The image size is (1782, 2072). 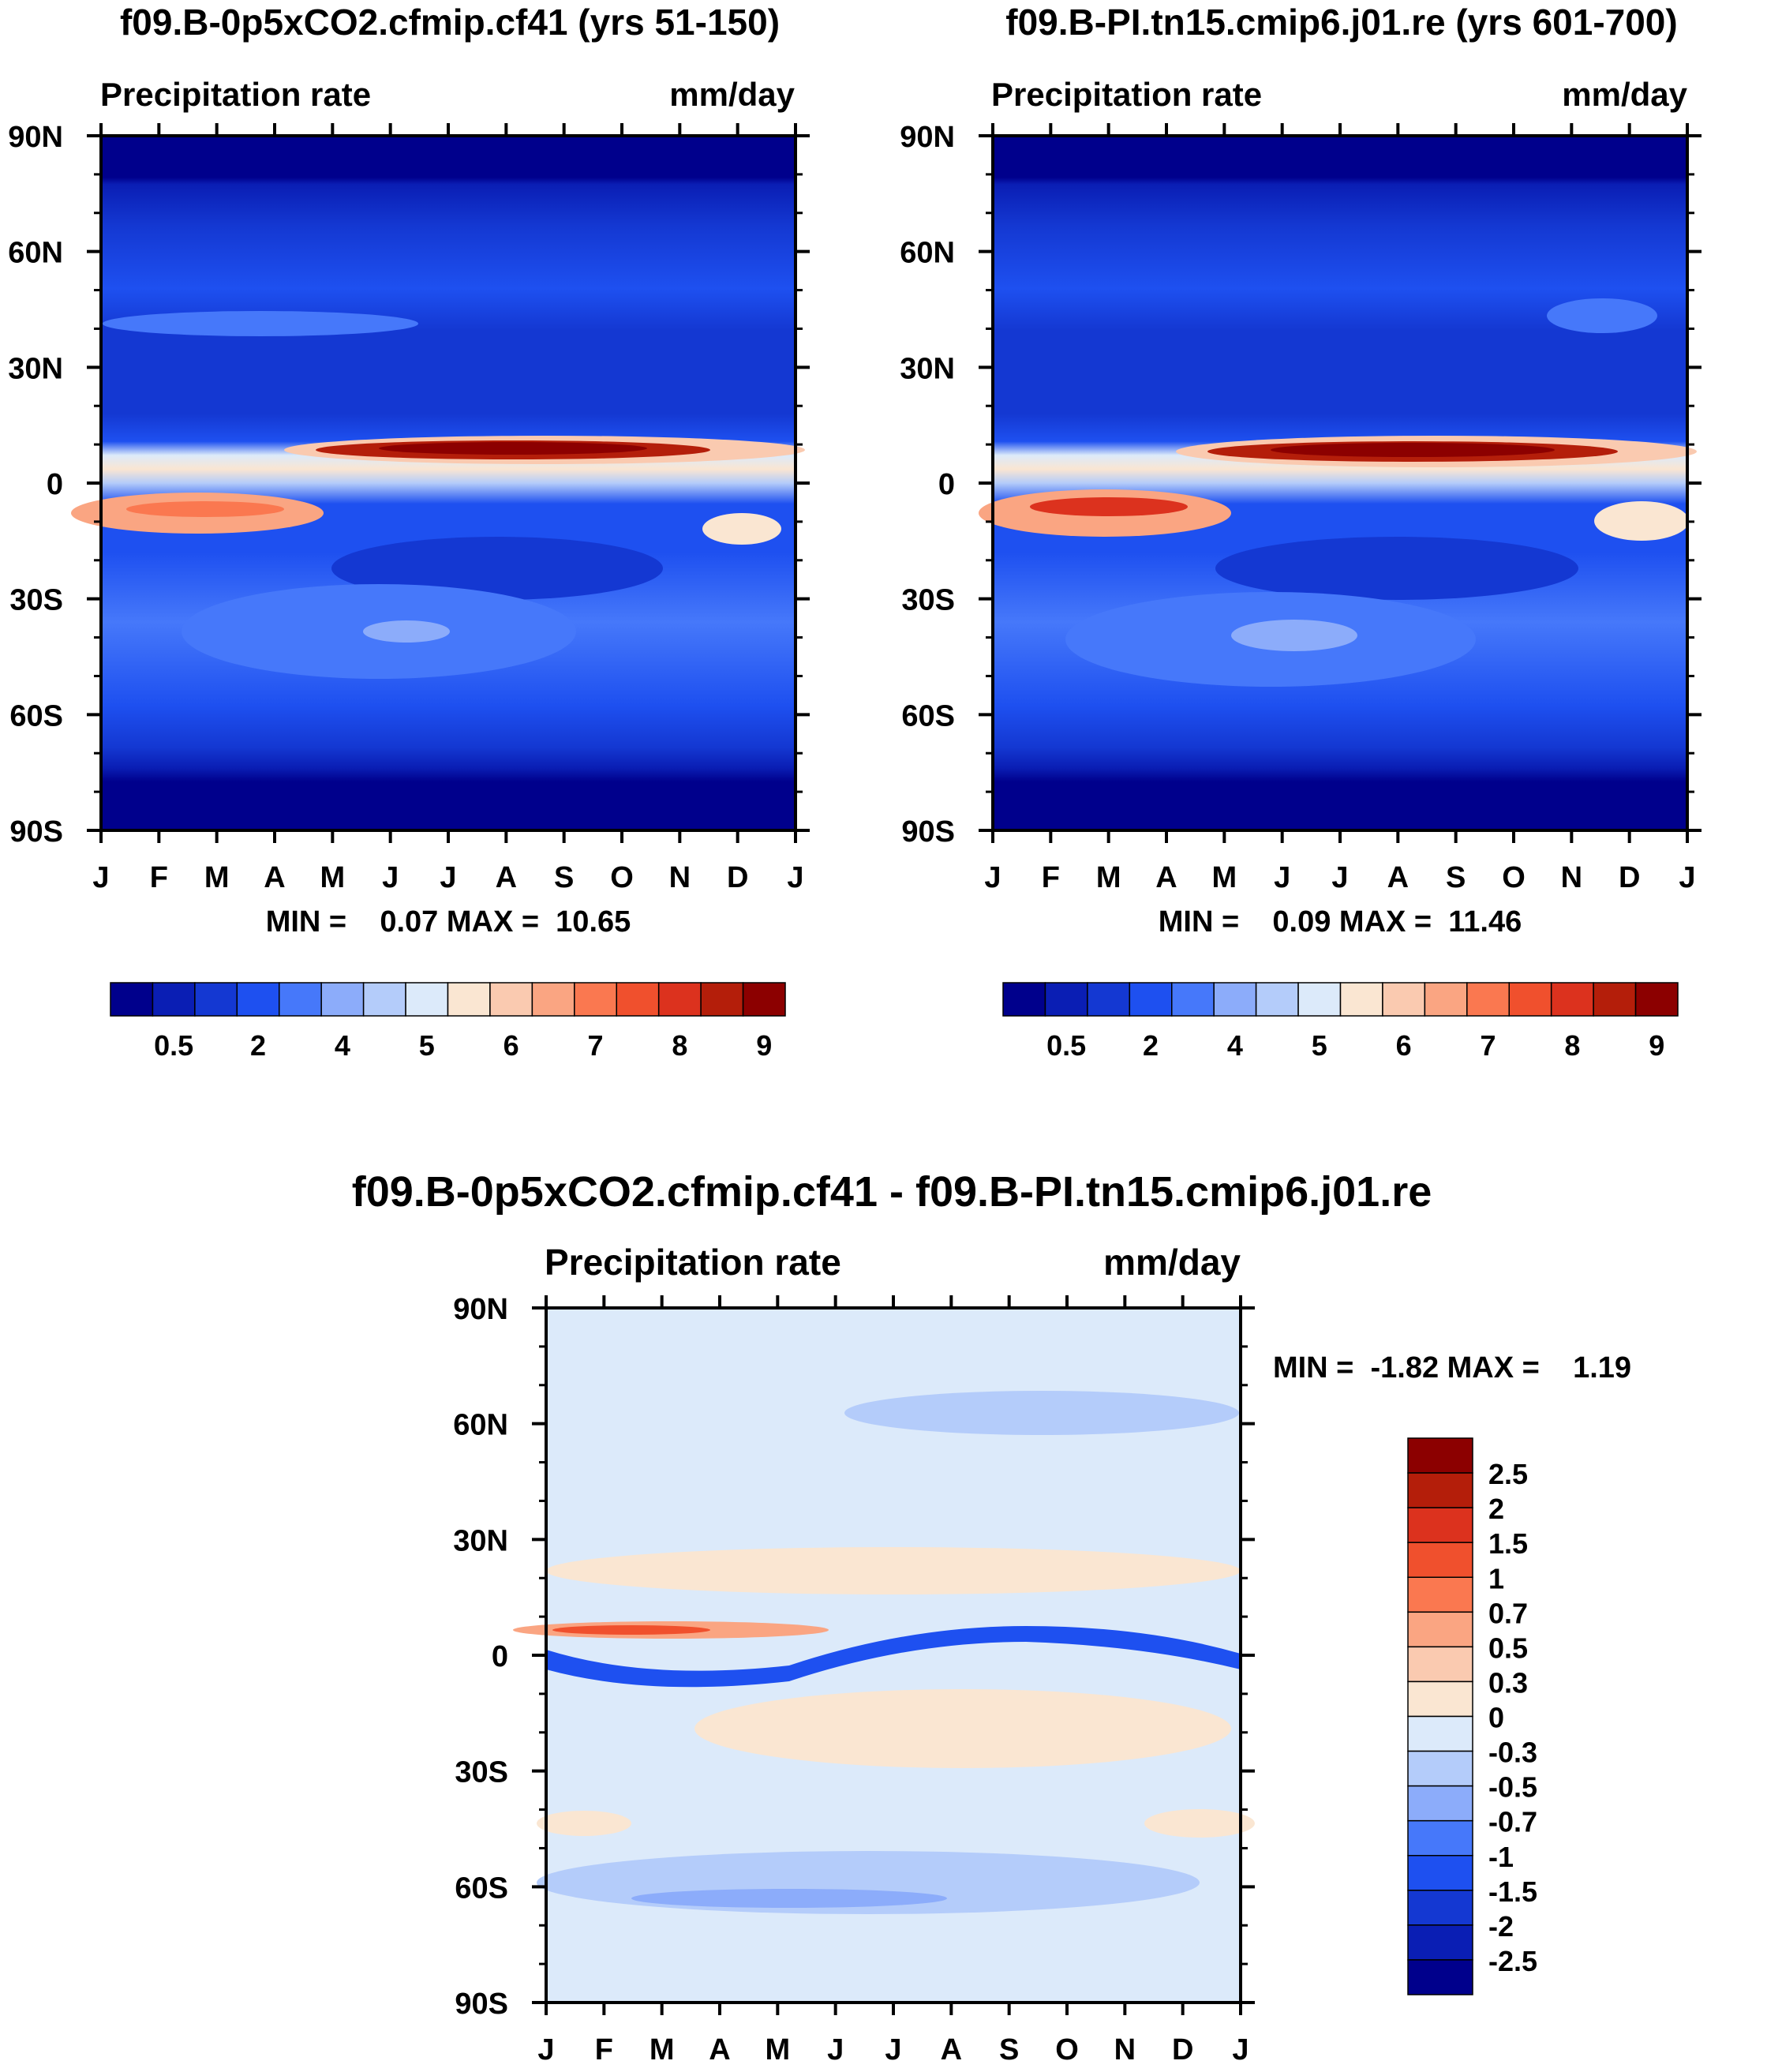 What do you see at coordinates (1041, 1413) in the screenshot?
I see `negative-north` at bounding box center [1041, 1413].